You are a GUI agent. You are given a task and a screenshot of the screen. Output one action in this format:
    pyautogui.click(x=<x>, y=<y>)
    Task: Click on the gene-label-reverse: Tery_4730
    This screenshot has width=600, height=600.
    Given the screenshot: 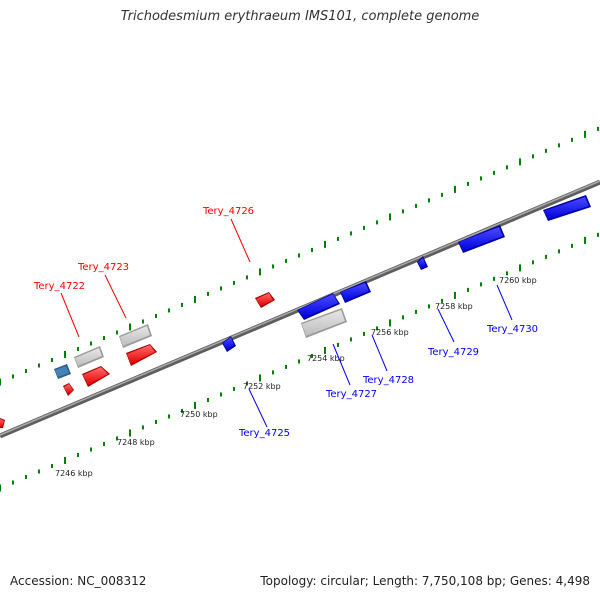 What is the action you would take?
    pyautogui.click(x=512, y=329)
    